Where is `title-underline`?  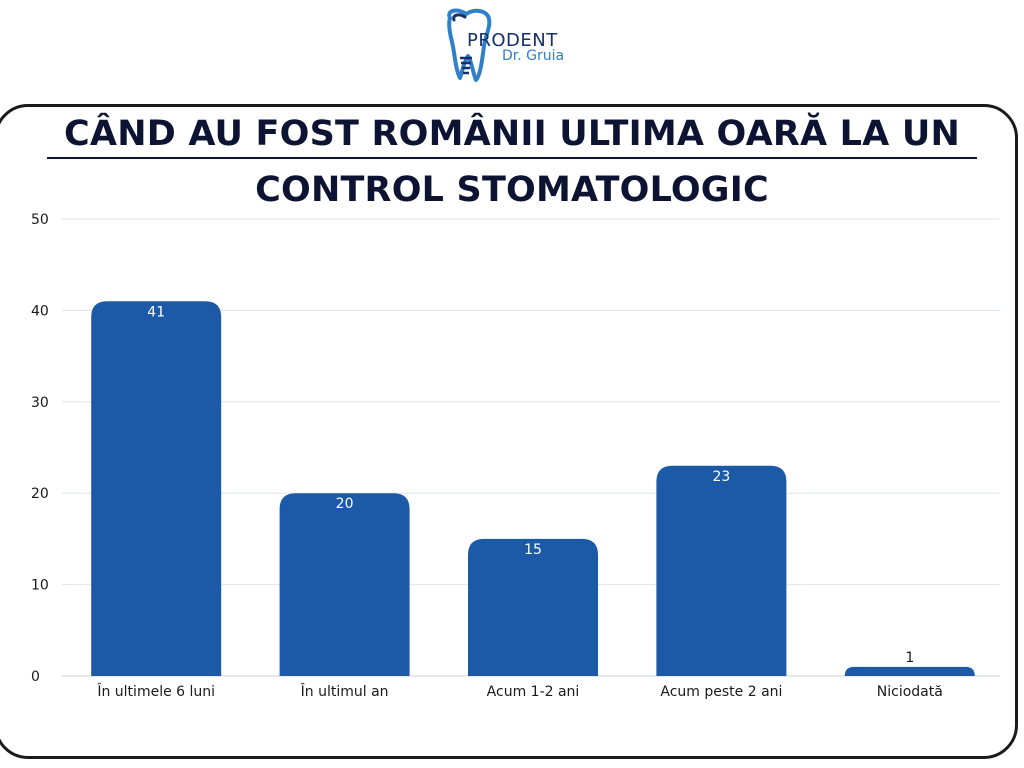
title-underline is located at coordinates (512, 158).